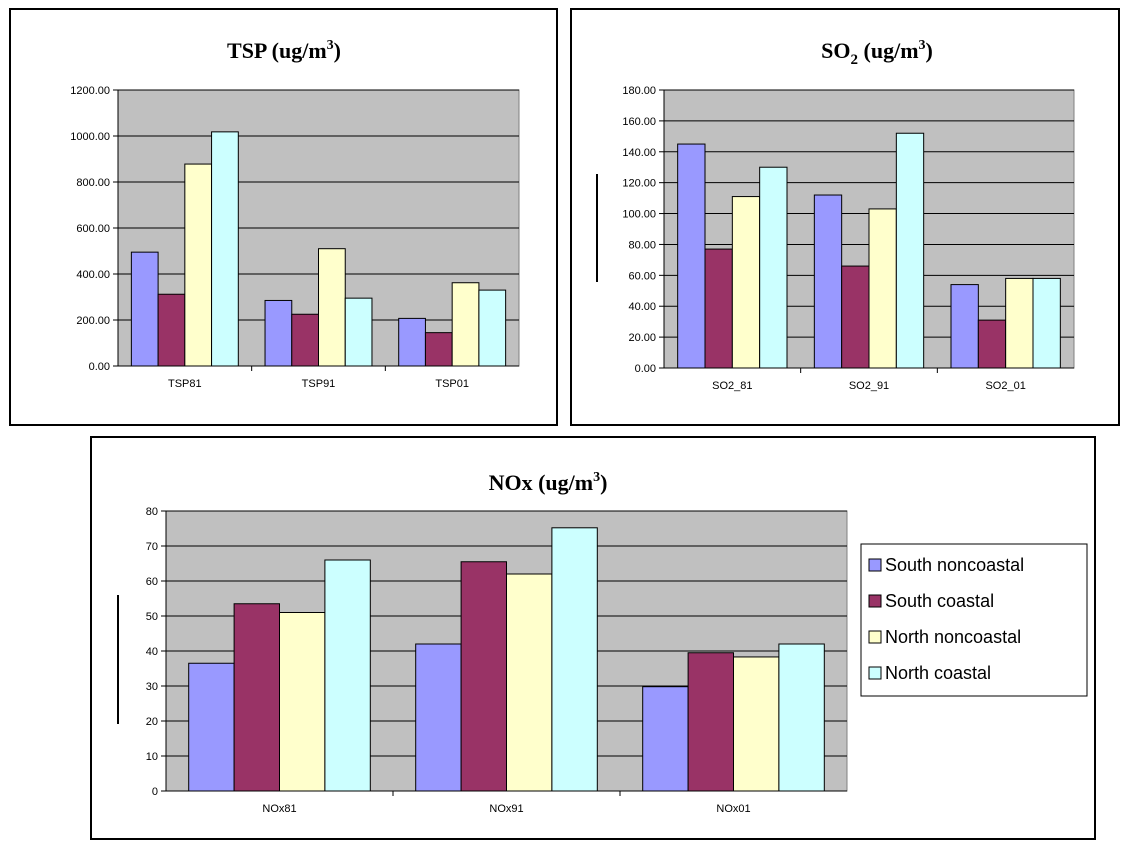 Image resolution: width=1128 pixels, height=846 pixels. I want to click on legend, so click(974, 620).